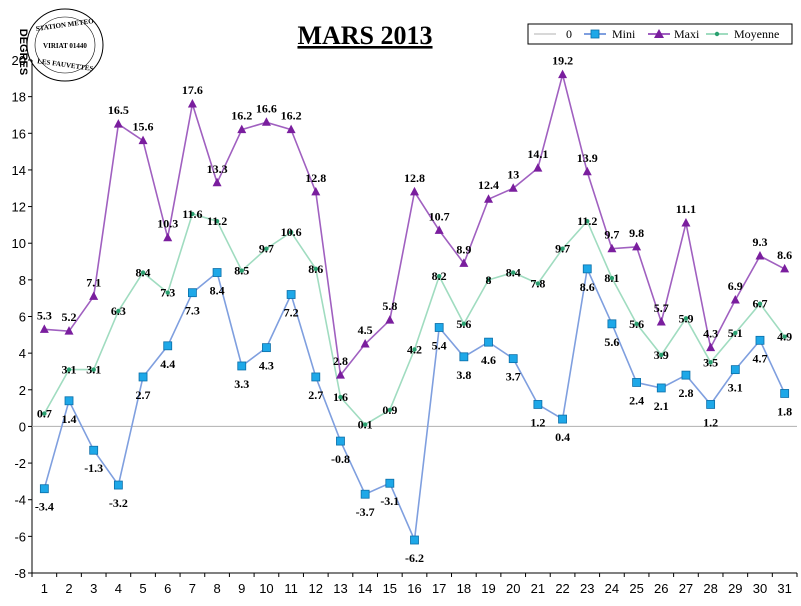  What do you see at coordinates (22, 390) in the screenshot?
I see `y-tick-label: 2` at bounding box center [22, 390].